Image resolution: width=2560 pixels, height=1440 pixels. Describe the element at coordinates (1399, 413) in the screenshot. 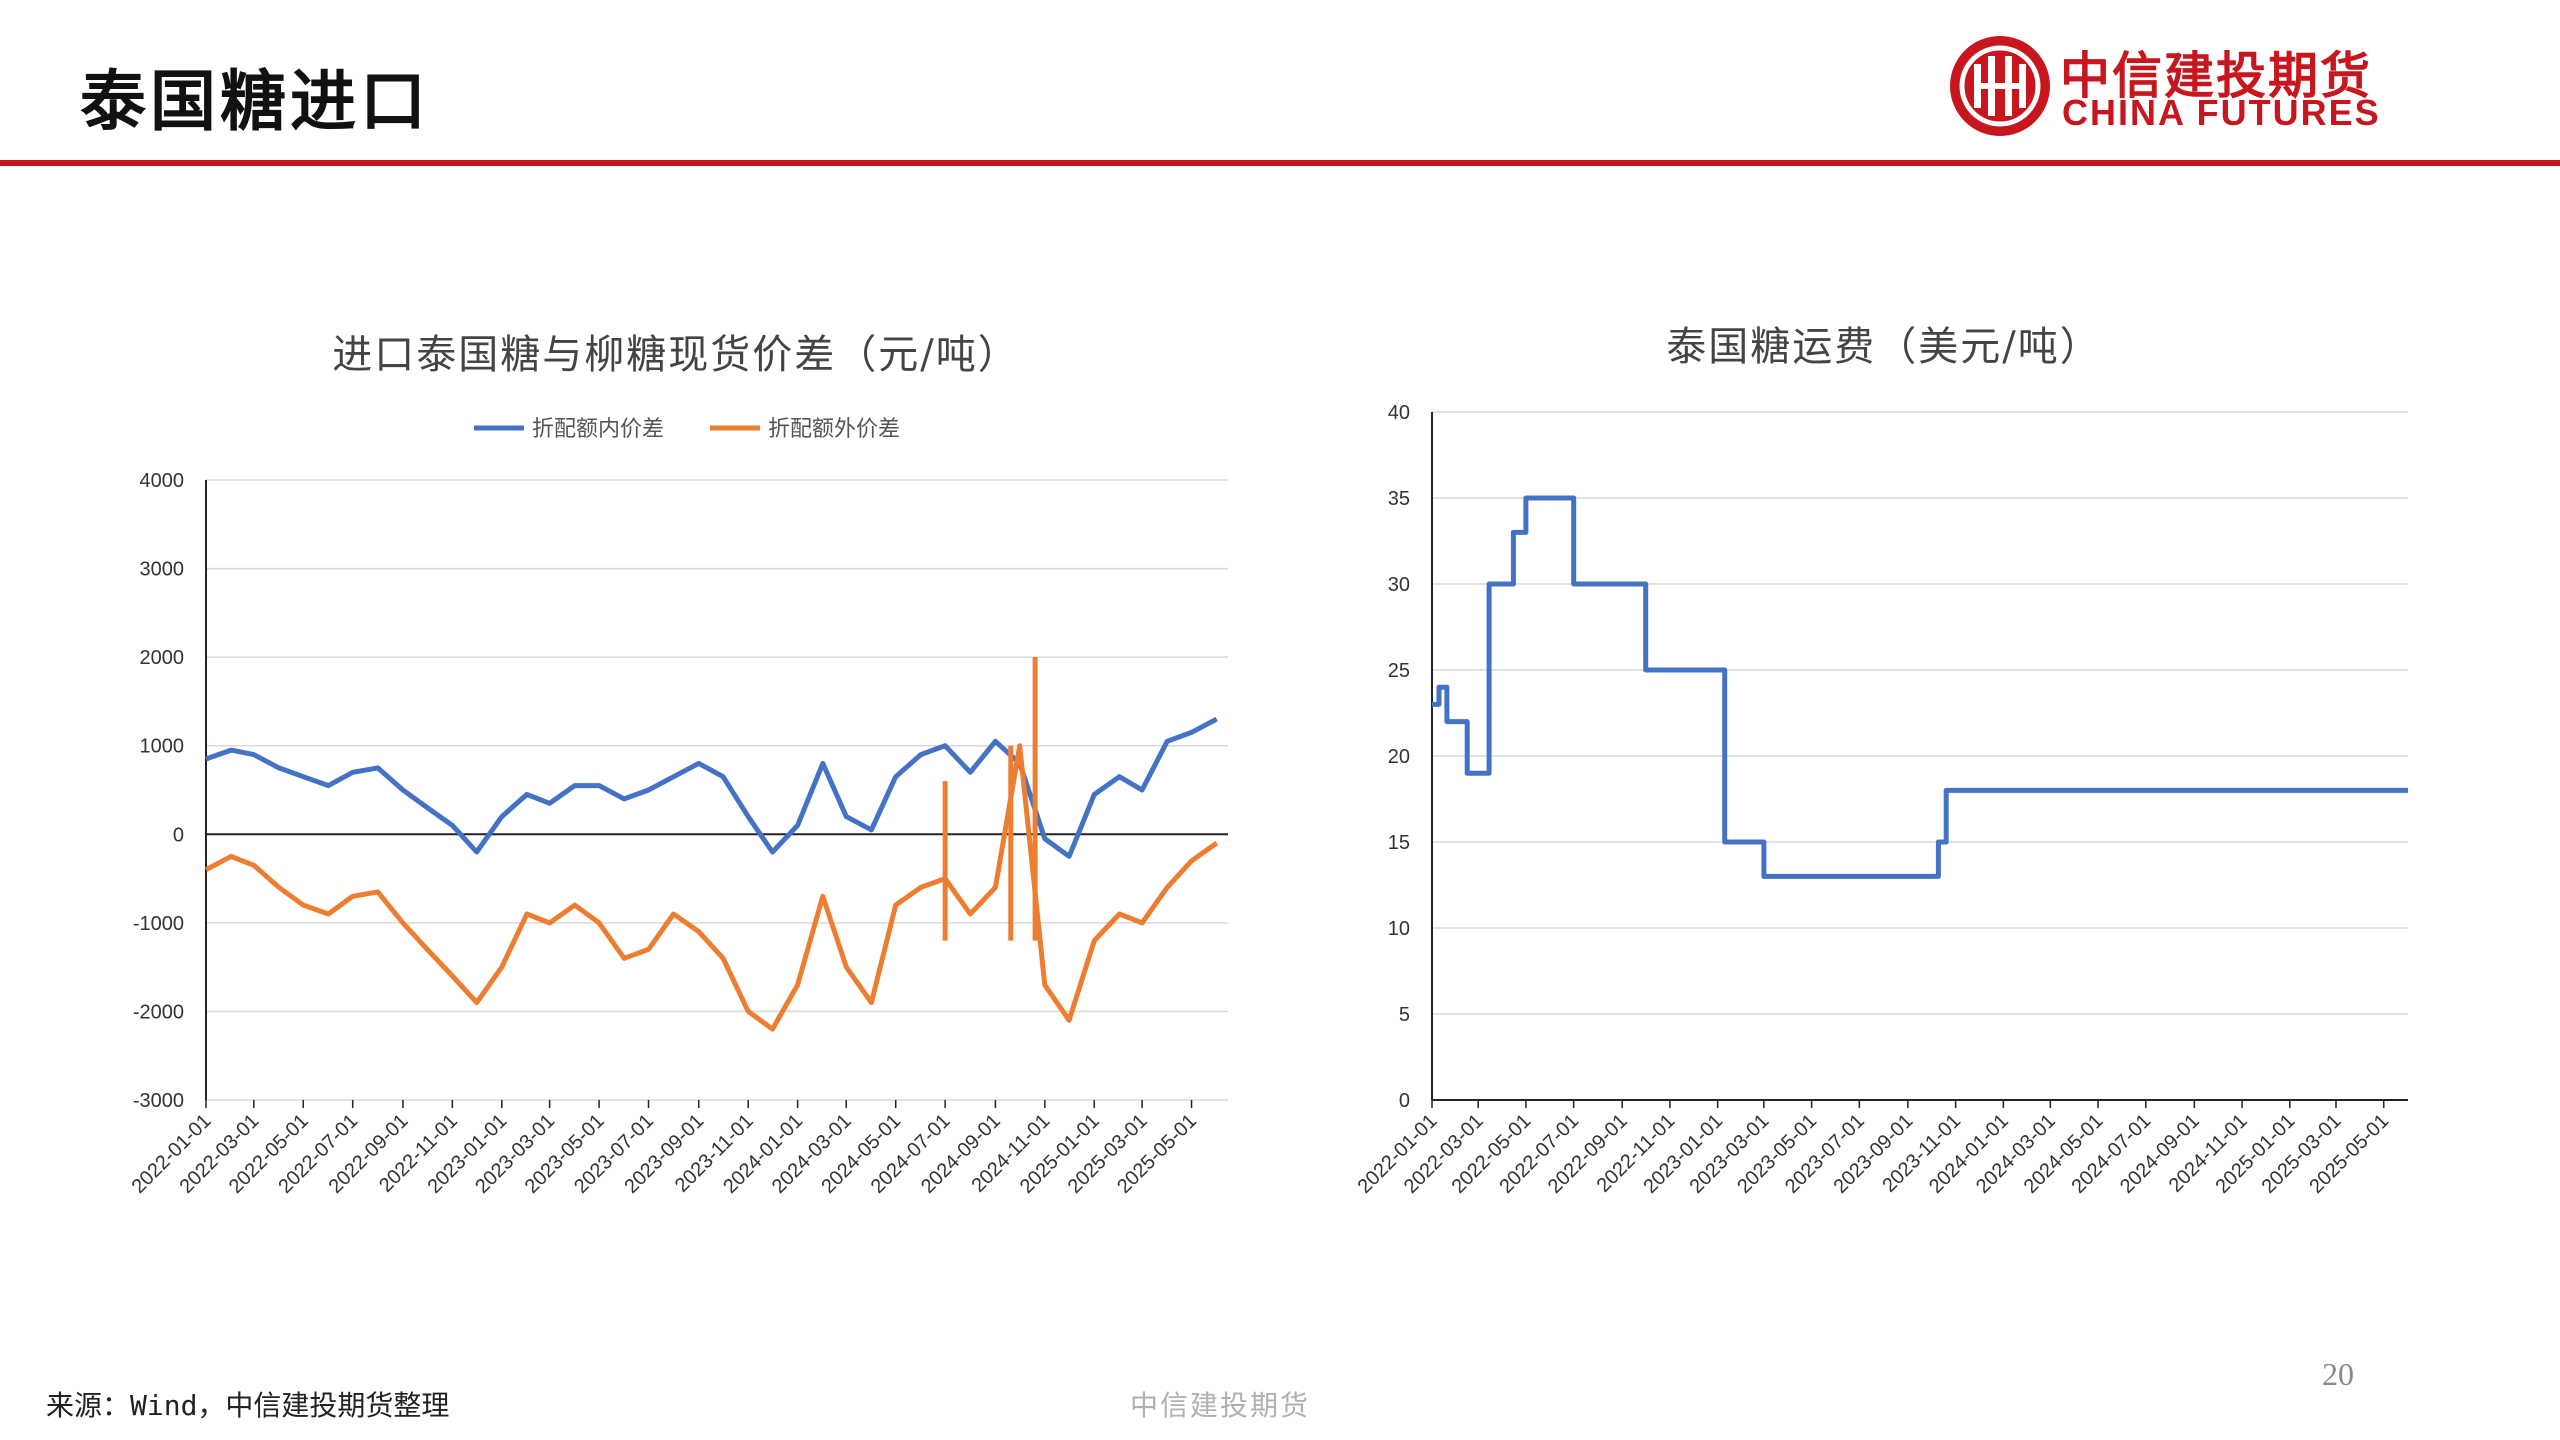

I see `y-tick-label: 40` at that location.